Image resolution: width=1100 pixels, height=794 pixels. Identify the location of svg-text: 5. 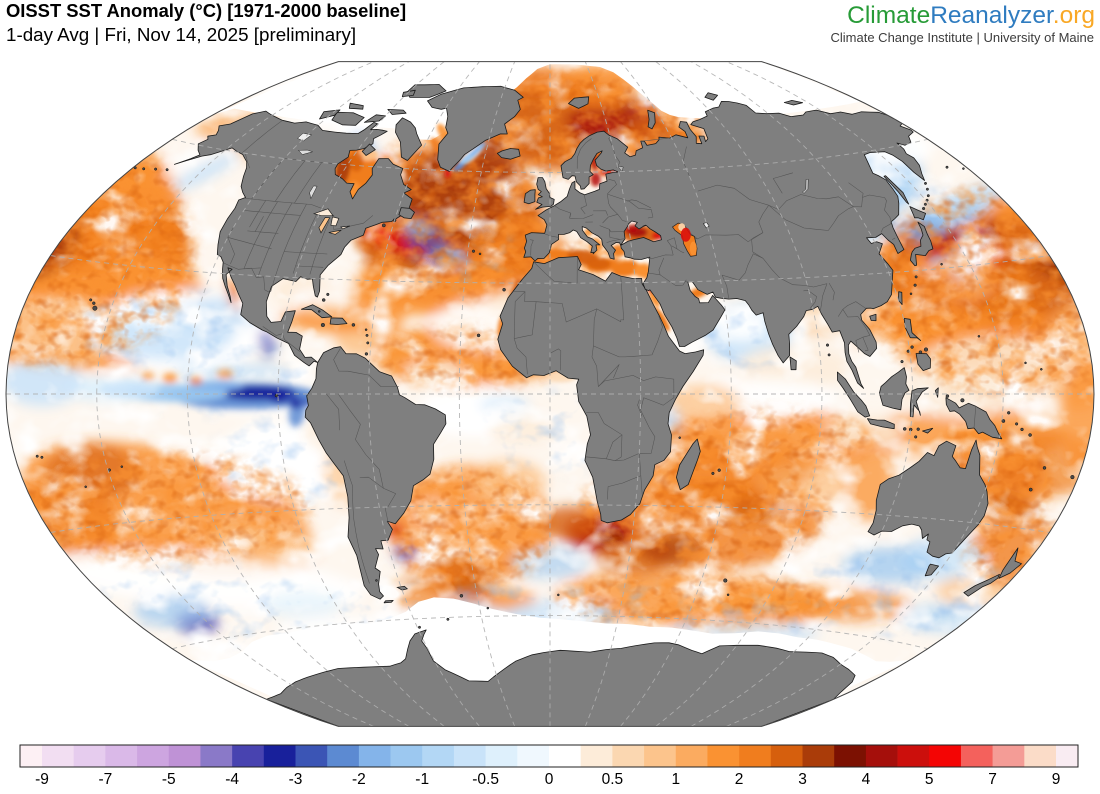
(929, 779).